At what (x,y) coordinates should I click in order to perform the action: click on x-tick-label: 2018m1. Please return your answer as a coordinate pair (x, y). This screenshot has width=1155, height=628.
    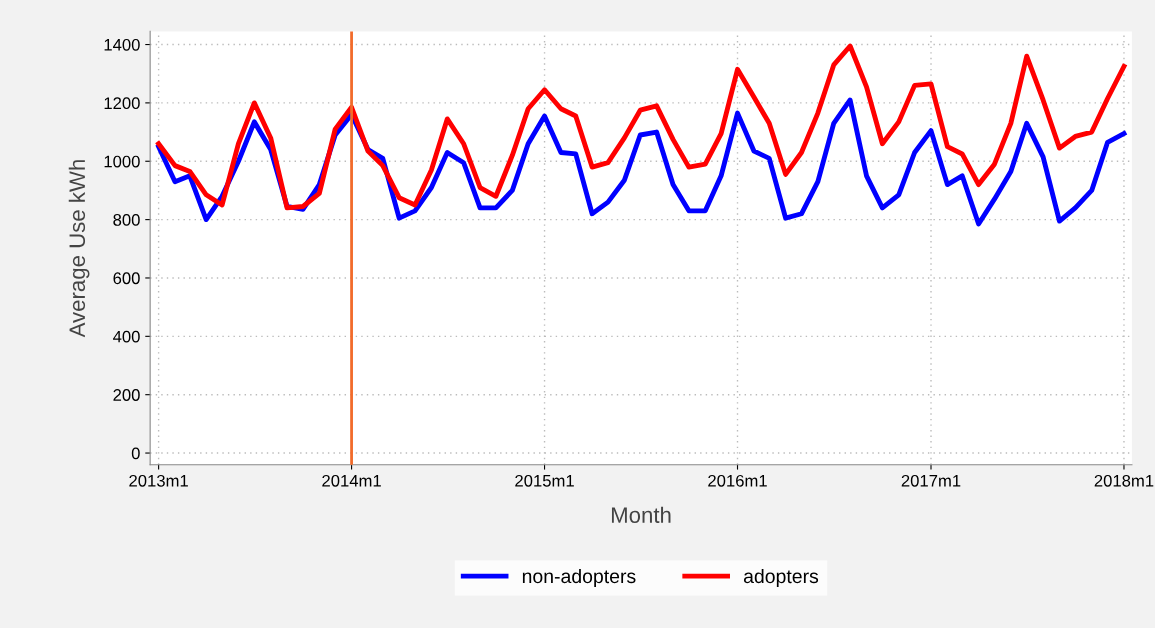
    Looking at the image, I should click on (1124, 480).